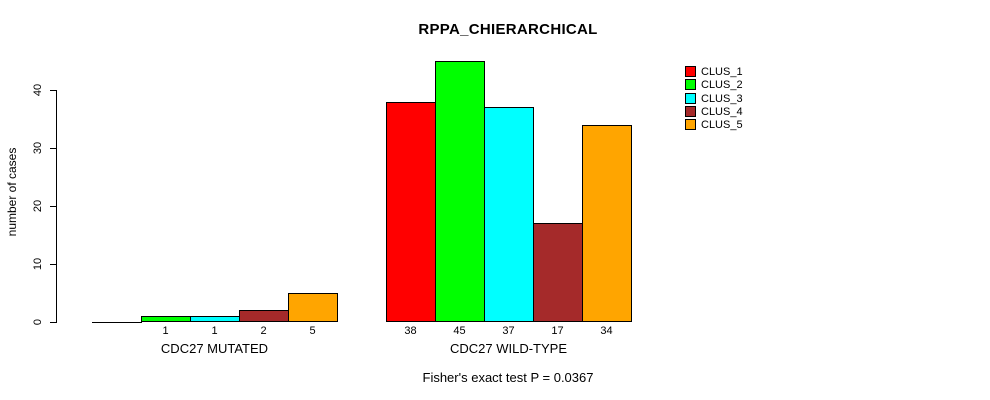 The width and height of the screenshot is (990, 400). What do you see at coordinates (508, 348) in the screenshot?
I see `group-label-wildtype: CDC27 WILD-TYPE` at bounding box center [508, 348].